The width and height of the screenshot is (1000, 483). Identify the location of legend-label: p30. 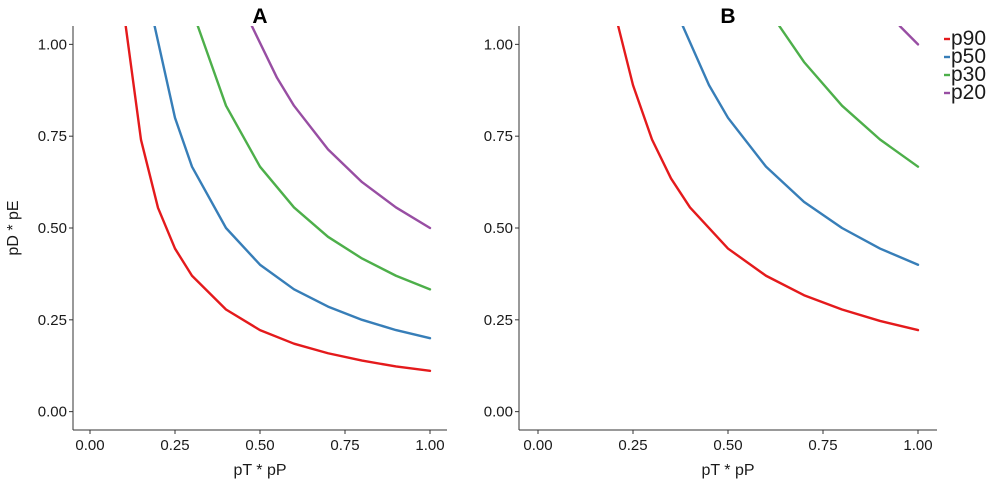
(968, 74).